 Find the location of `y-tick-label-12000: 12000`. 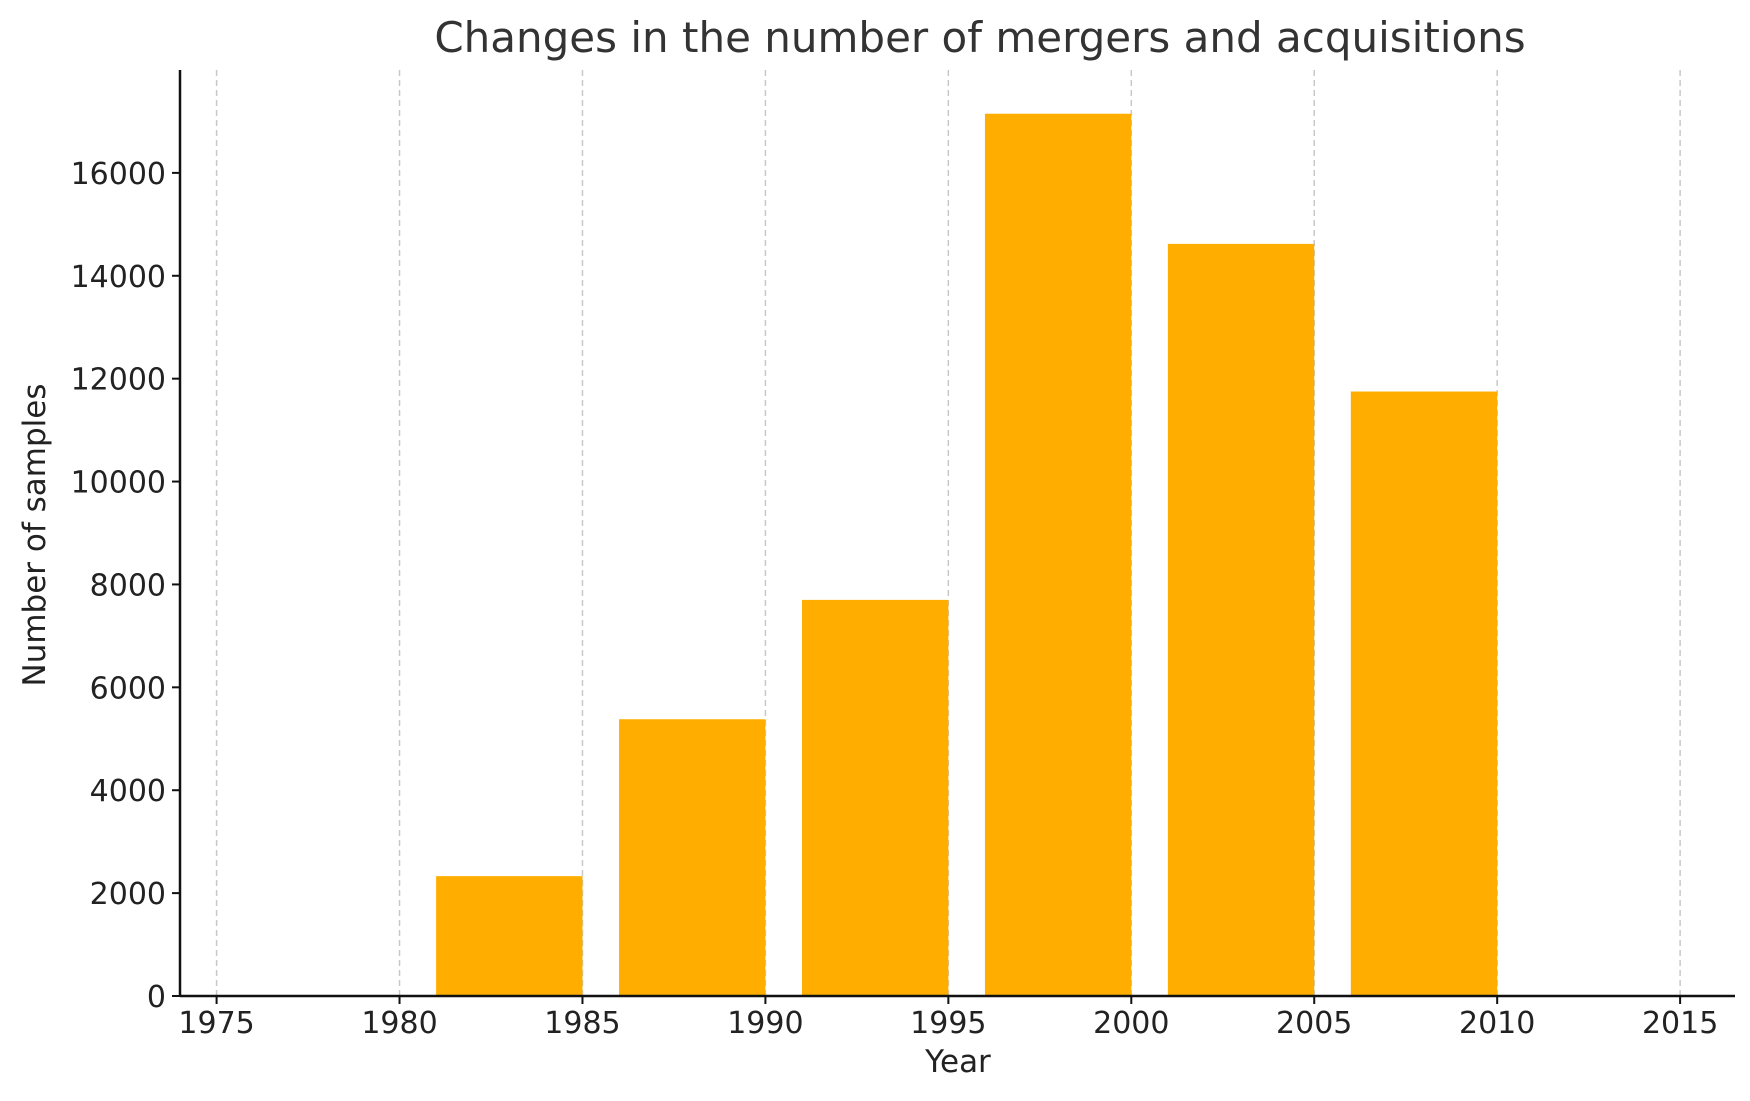

y-tick-label-12000: 12000 is located at coordinates (118, 380).